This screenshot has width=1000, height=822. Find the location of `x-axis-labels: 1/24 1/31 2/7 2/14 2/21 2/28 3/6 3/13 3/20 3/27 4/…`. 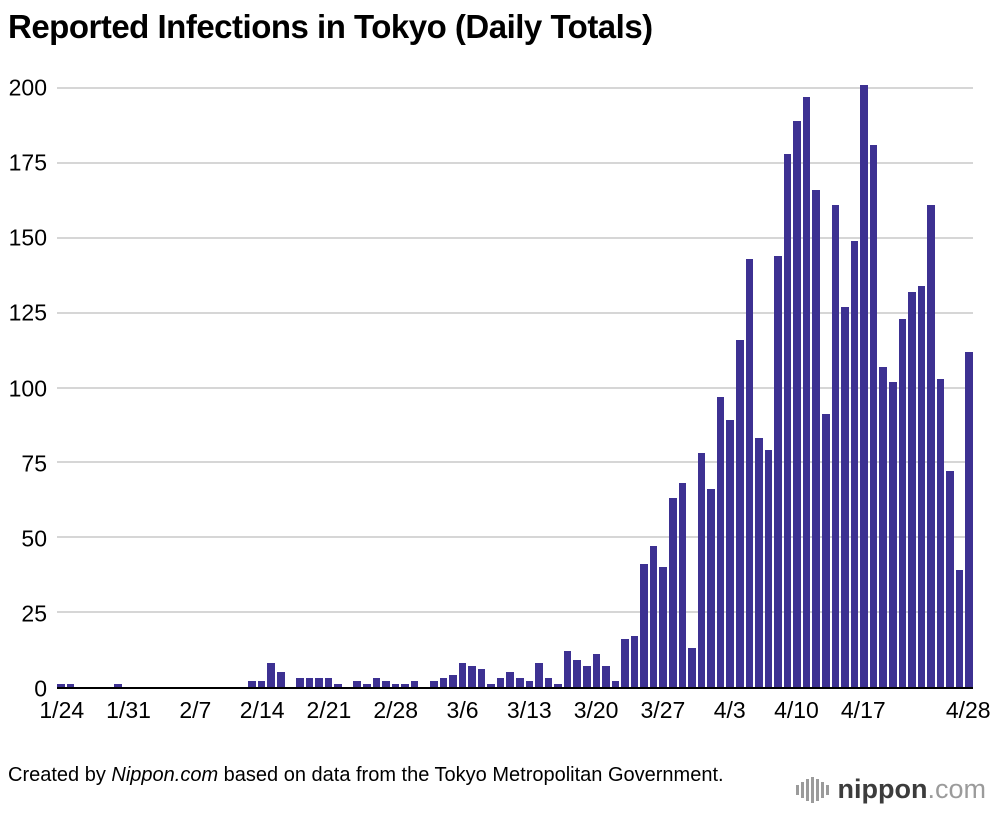

x-axis-labels: 1/24 1/31 2/7 2/14 2/21 2/28 3/6 3/13 3/20 3/27 4/… is located at coordinates (514, 712).